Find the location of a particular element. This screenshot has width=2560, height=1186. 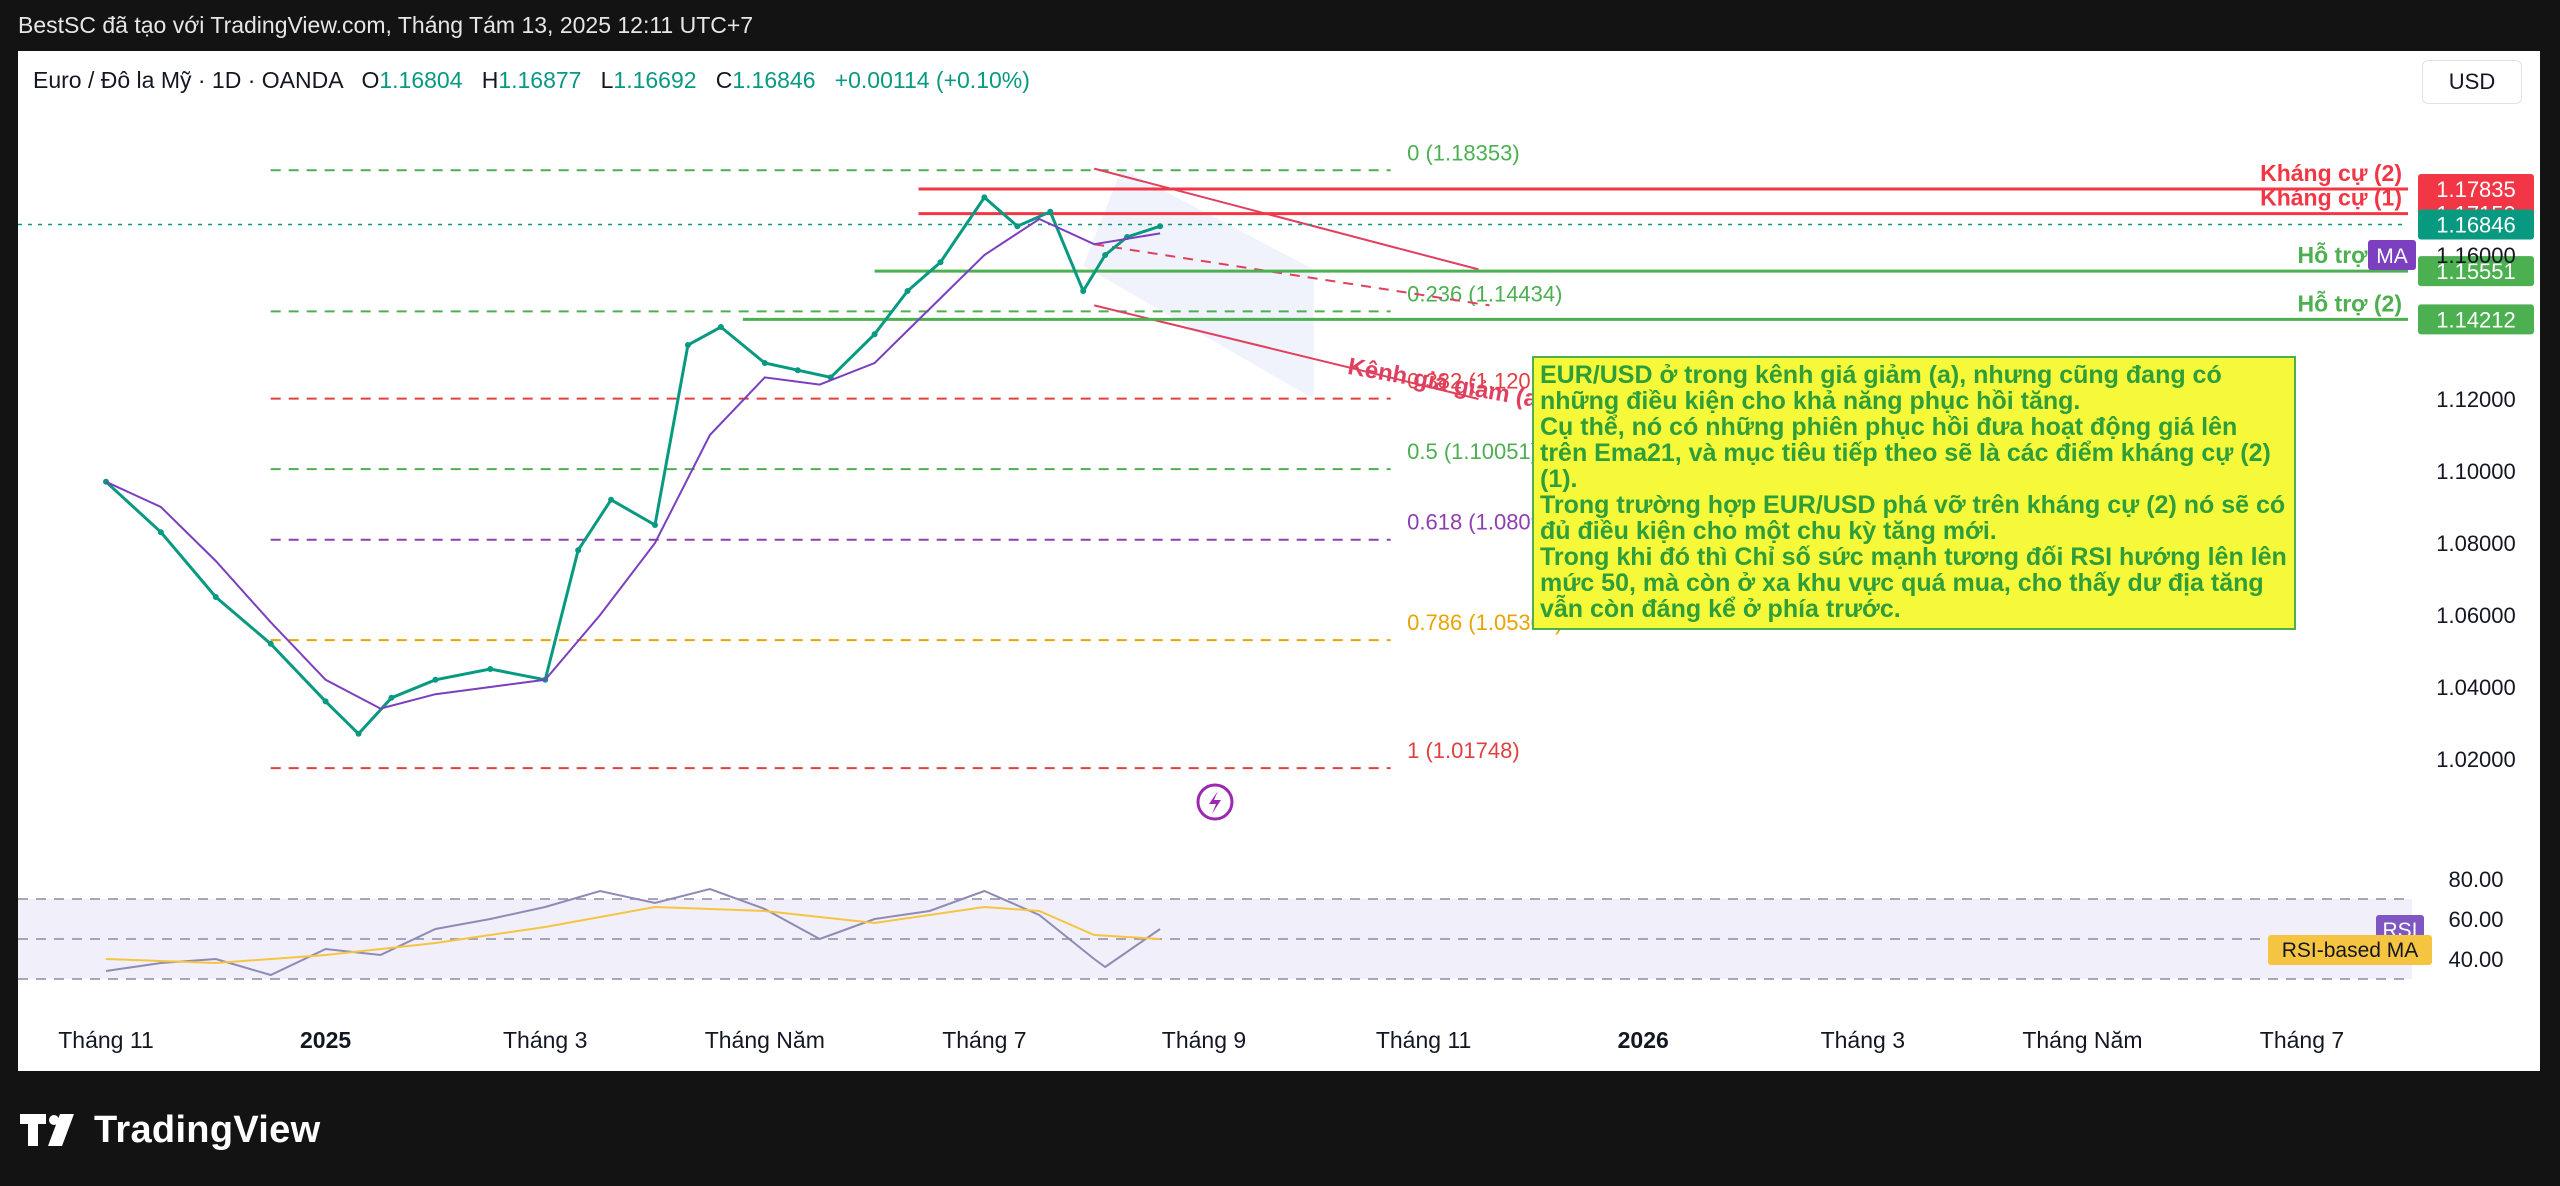

fib-level-label: 0.236 (1.14434) is located at coordinates (1484, 293).